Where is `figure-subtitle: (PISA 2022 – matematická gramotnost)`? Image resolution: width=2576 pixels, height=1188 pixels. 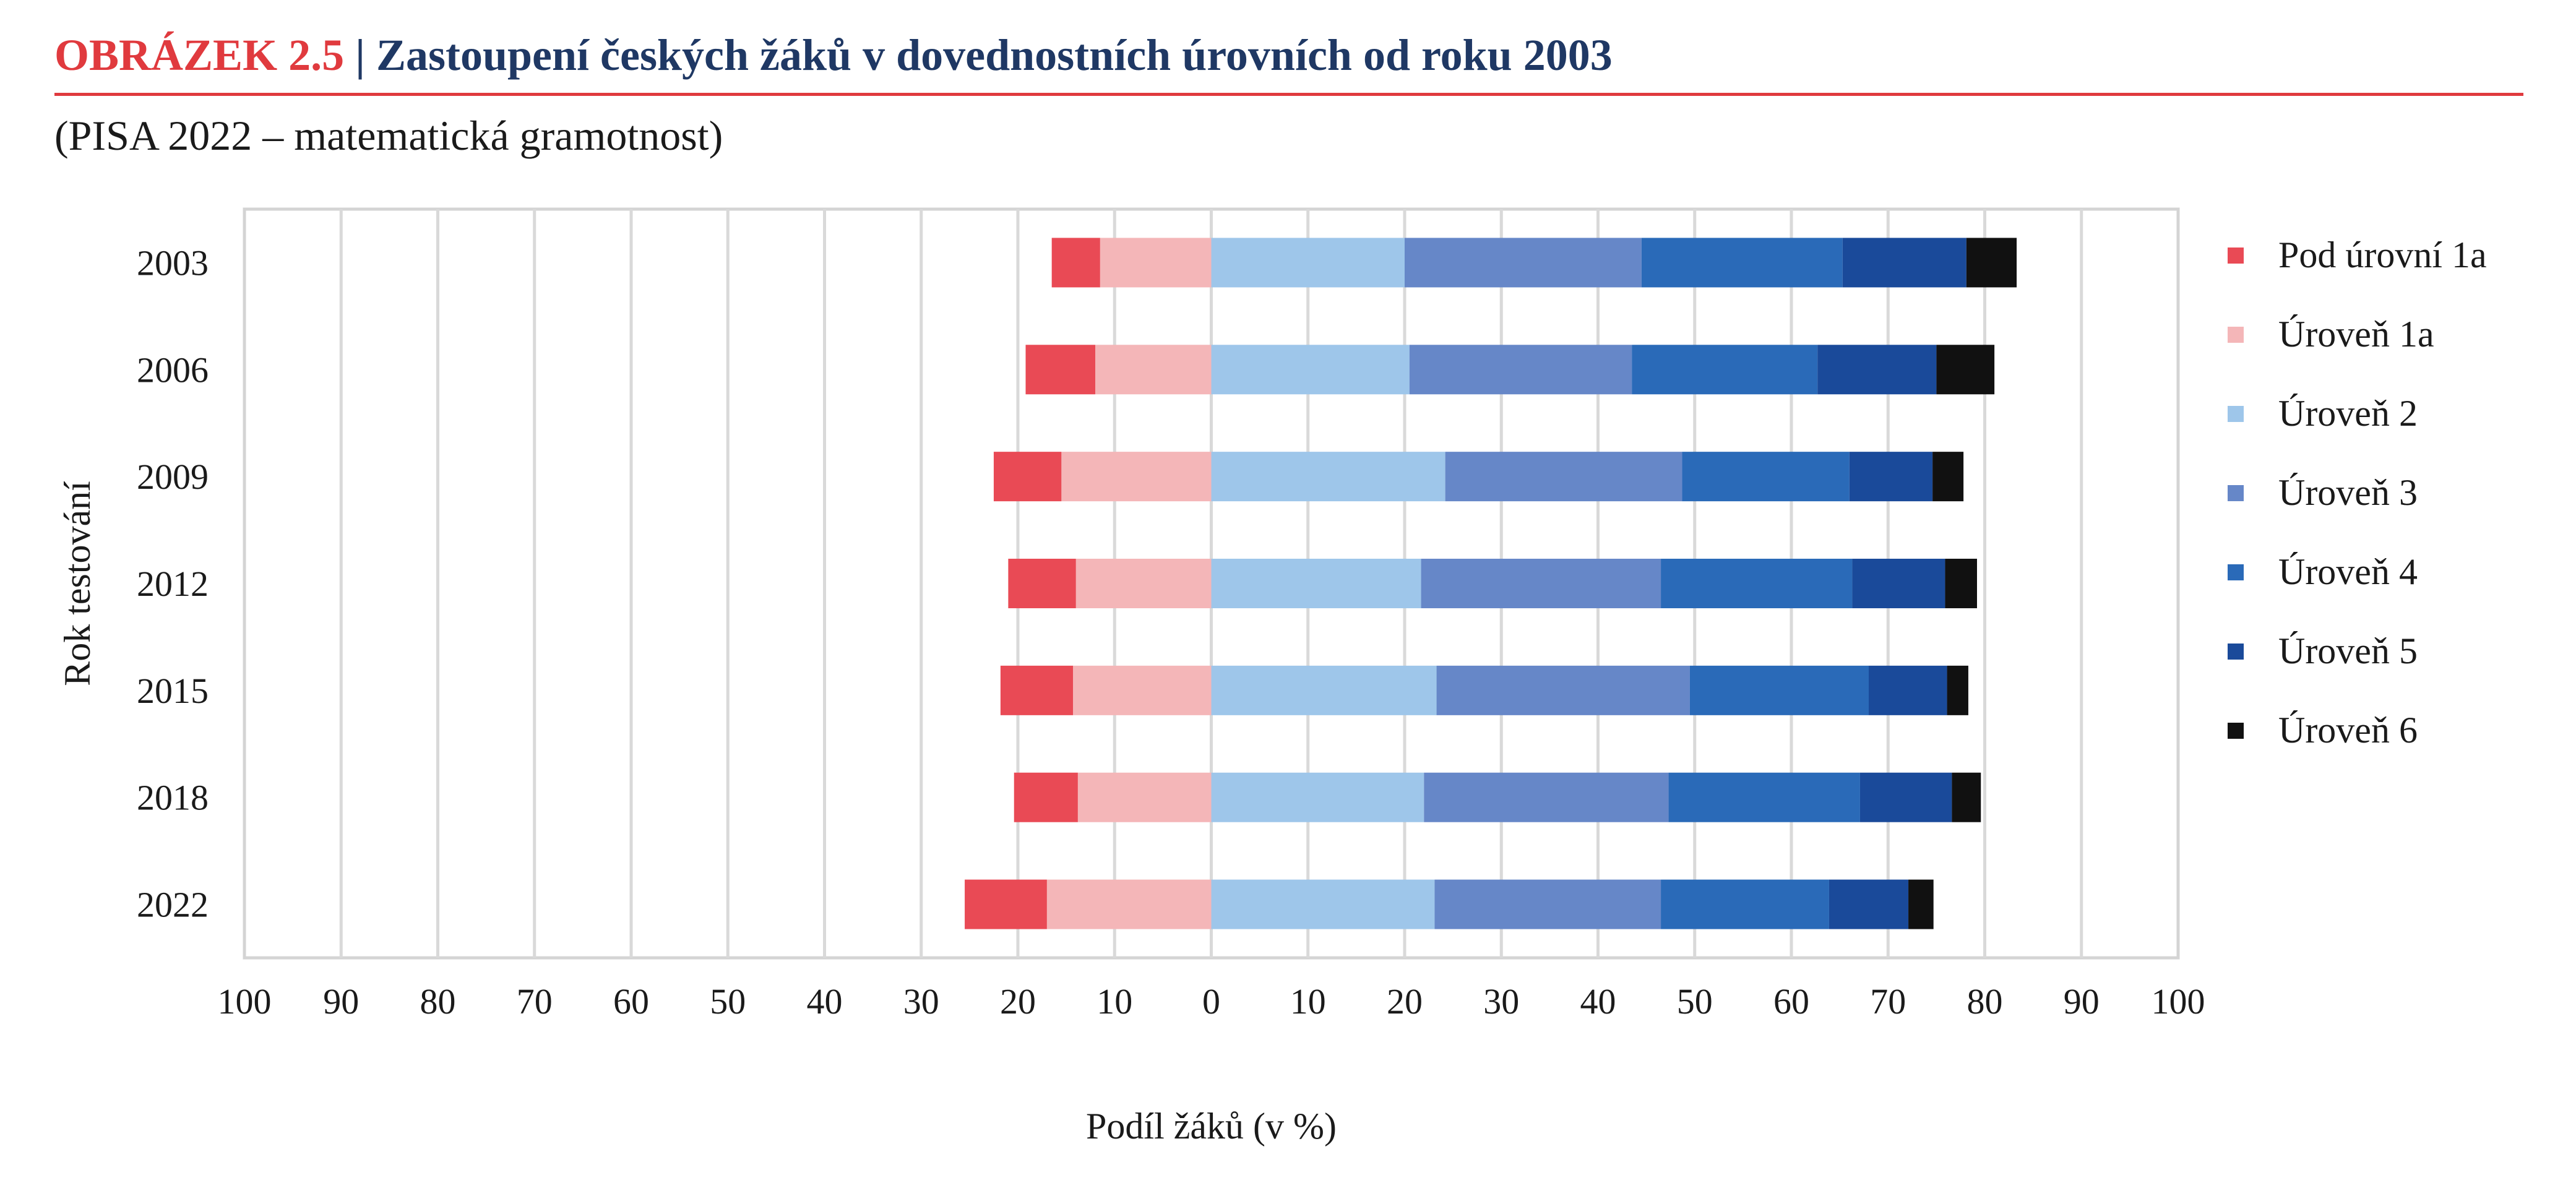 figure-subtitle: (PISA 2022 – matematická gramotnost) is located at coordinates (388, 135).